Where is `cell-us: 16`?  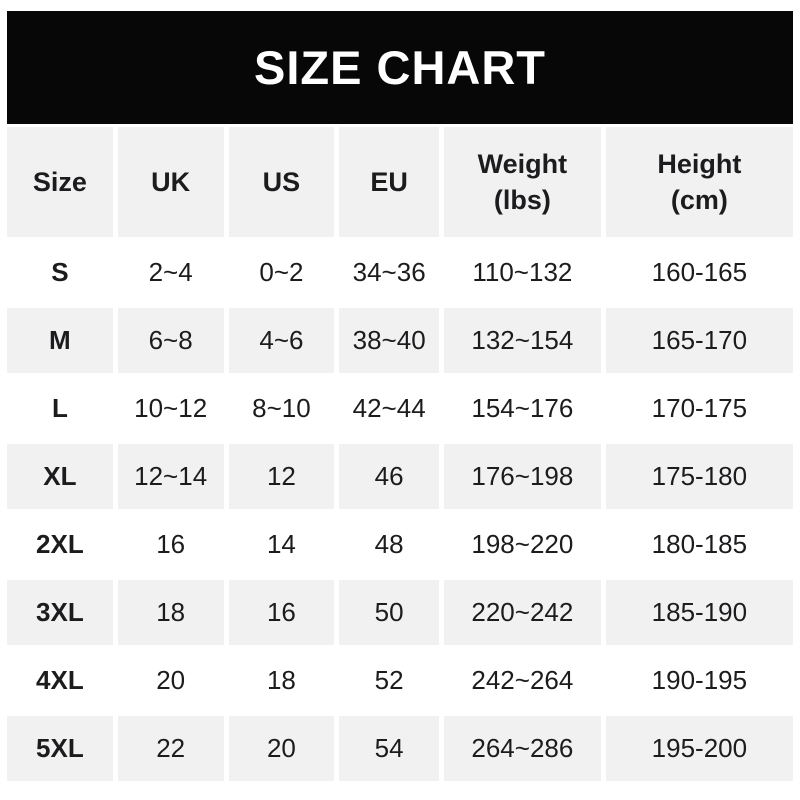 cell-us: 16 is located at coordinates (281, 612).